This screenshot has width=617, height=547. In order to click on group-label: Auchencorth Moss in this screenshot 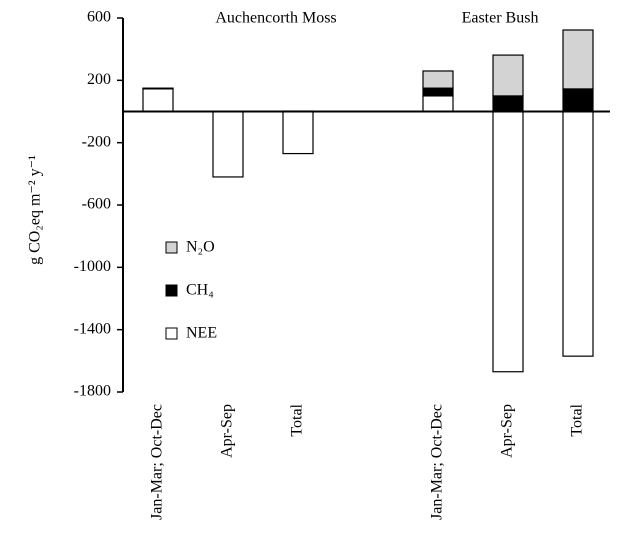, I will do `click(275, 18)`.